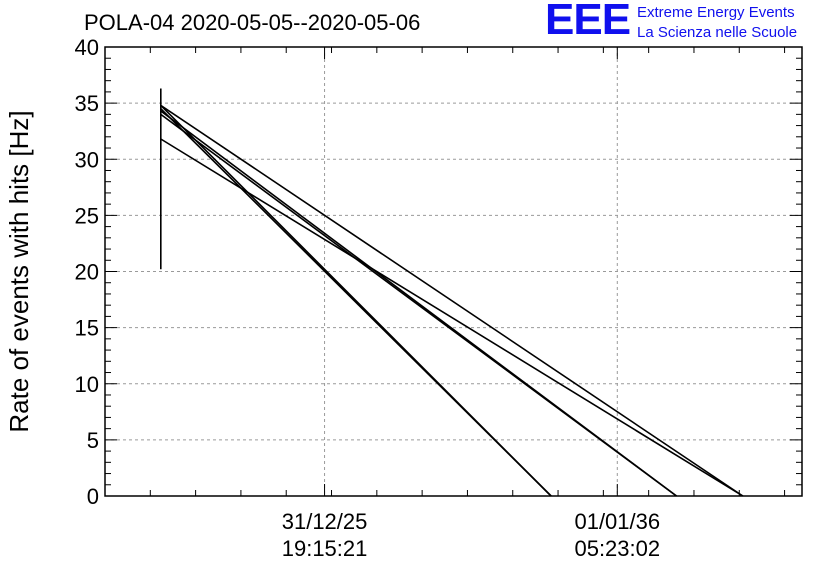  Describe the element at coordinates (588, 22) in the screenshot. I see `eee-logo-mark: EEE` at that location.